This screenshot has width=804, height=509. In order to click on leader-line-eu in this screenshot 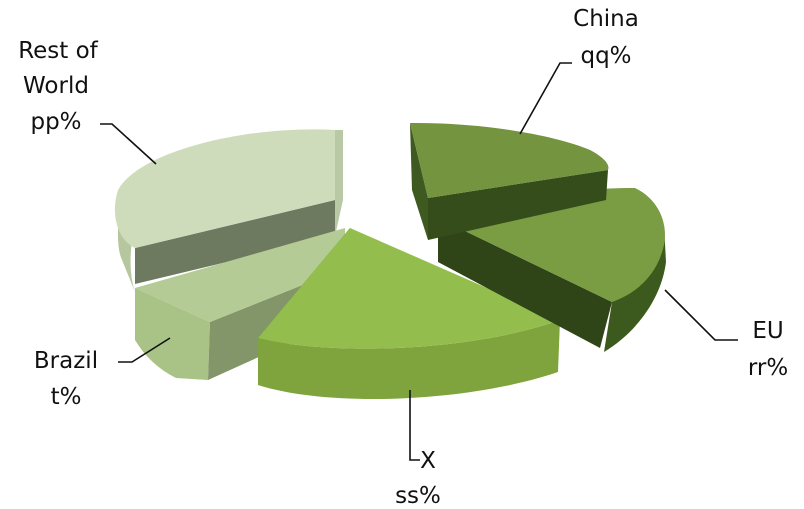, I will do `click(701, 315)`.